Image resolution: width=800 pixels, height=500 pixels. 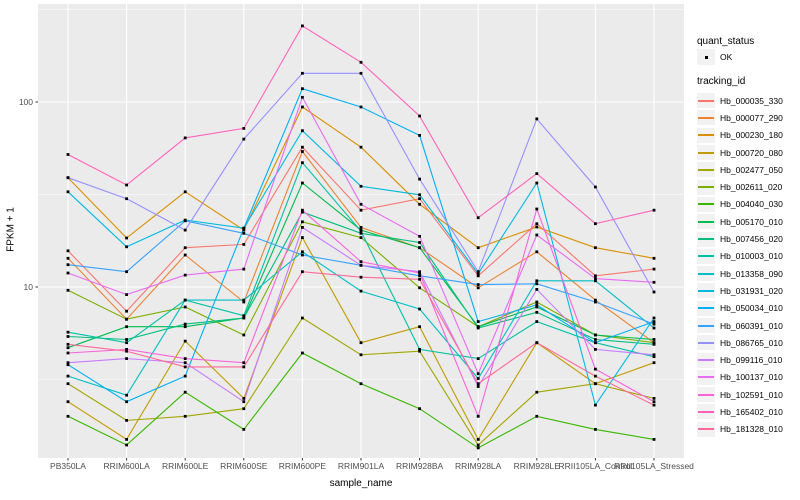 What do you see at coordinates (740, 135) in the screenshot?
I see `legend-item-Hb_000230_180: Hb_000230_180` at bounding box center [740, 135].